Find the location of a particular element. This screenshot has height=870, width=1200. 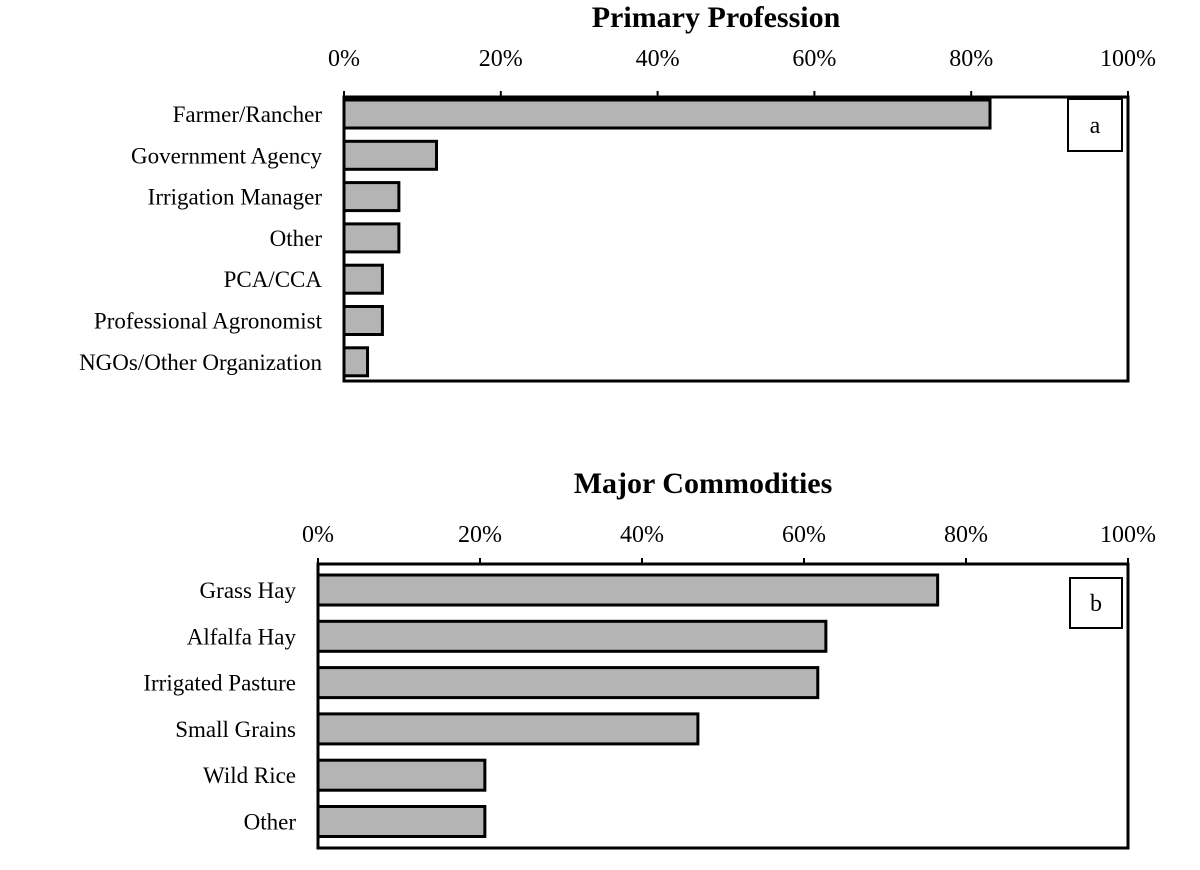

category-label: Small Grains is located at coordinates (235, 729).